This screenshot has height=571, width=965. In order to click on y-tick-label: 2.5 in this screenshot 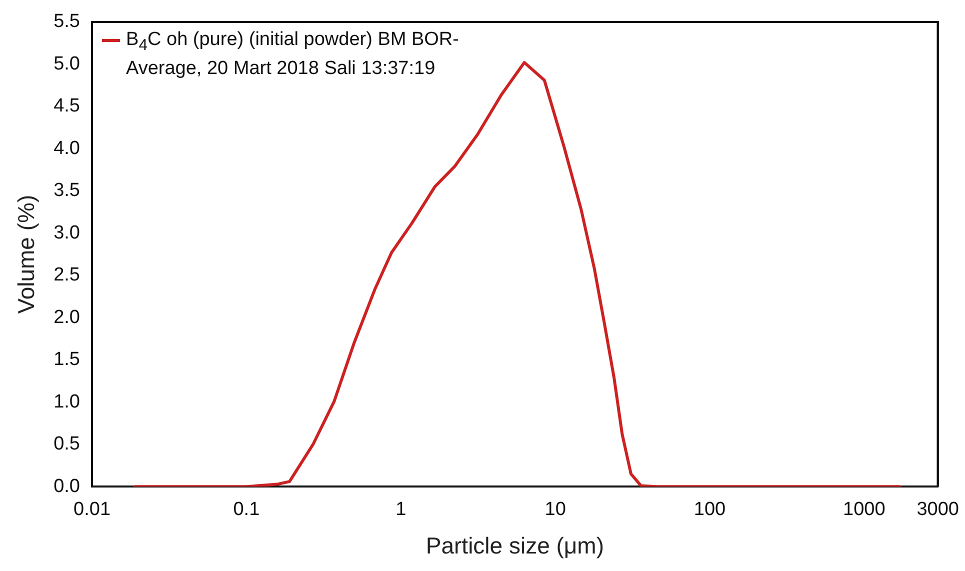, I will do `click(67, 275)`.